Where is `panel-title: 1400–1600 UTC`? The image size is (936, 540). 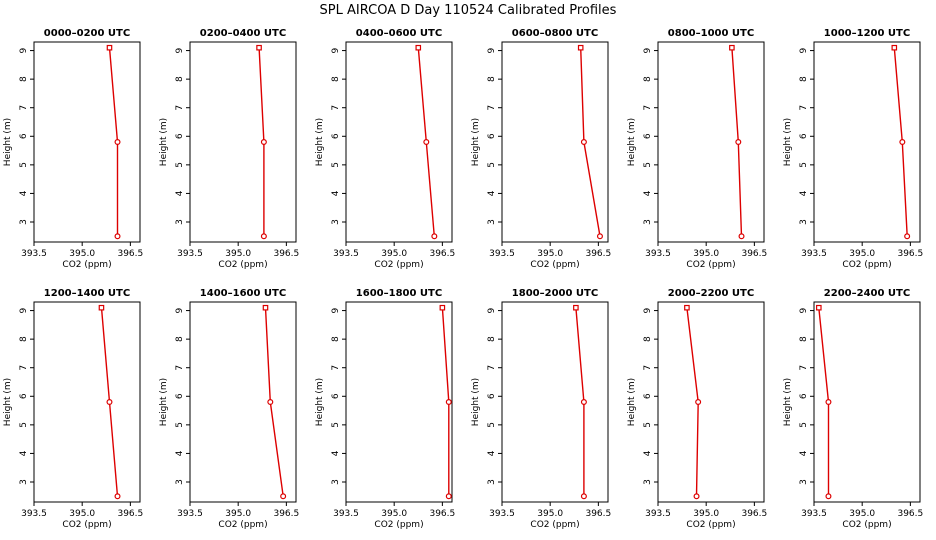
panel-title: 1400–1600 UTC is located at coordinates (243, 293).